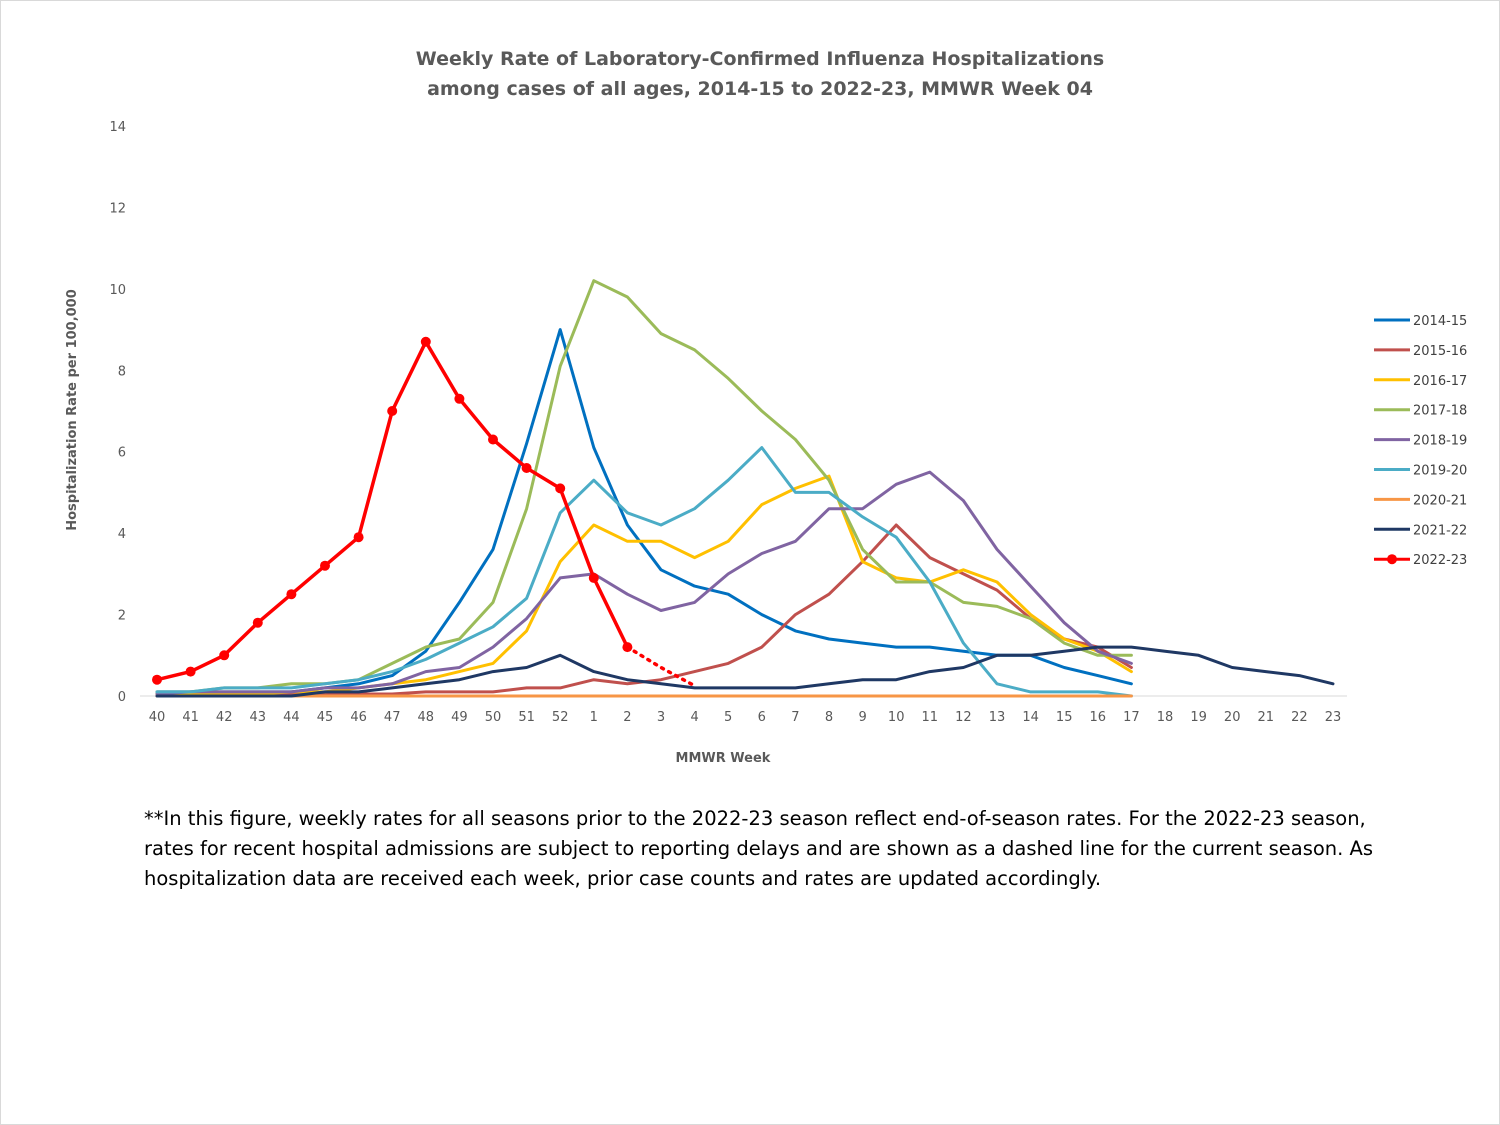  What do you see at coordinates (122, 453) in the screenshot?
I see `y-tick-label: 6` at bounding box center [122, 453].